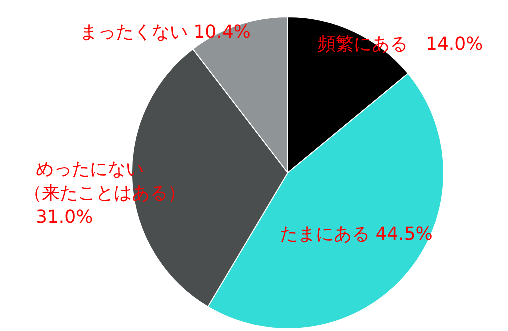 Image resolution: width=508 pixels, height=331 pixels. What do you see at coordinates (401, 44) in the screenshot?
I see `slice-label: 頻繁にある 14.0%` at bounding box center [401, 44].